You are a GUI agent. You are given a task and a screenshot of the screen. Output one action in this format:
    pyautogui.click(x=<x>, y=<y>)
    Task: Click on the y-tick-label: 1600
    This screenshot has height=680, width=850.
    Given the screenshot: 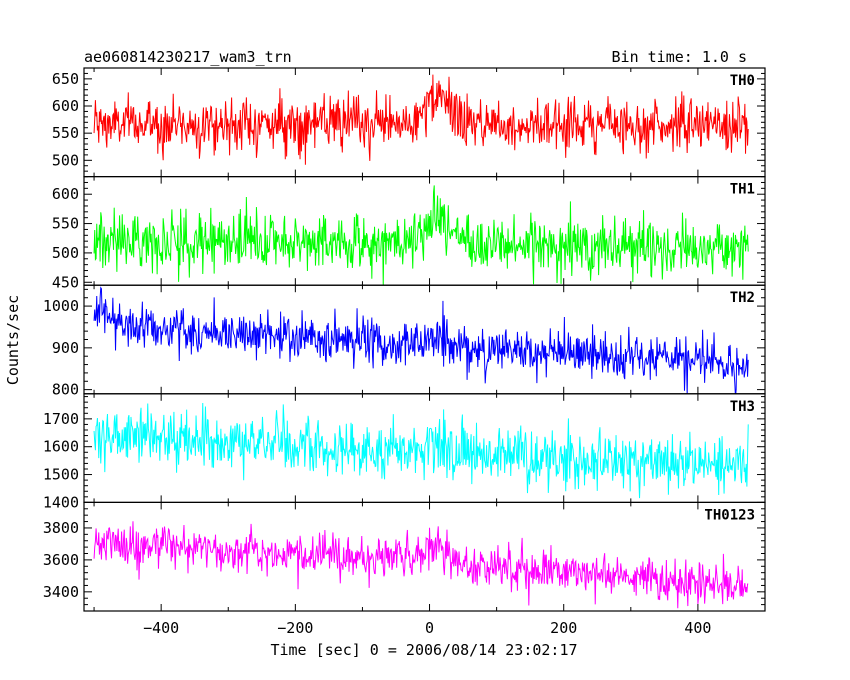 What is the action you would take?
    pyautogui.click(x=61, y=447)
    